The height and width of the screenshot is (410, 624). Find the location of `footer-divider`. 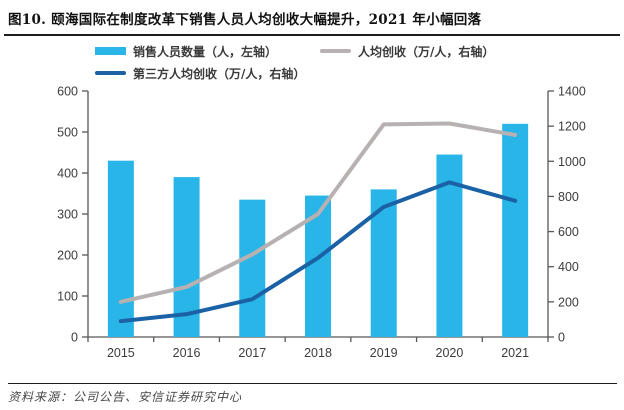

footer-divider is located at coordinates (312, 383).